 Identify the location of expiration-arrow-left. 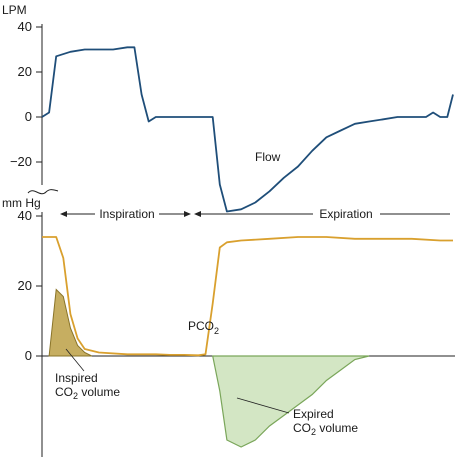
(197, 214).